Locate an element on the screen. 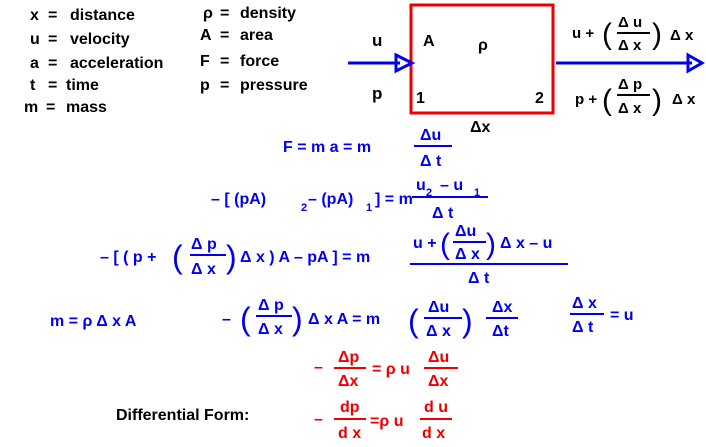 This screenshot has height=447, width=706. differential-form-label: Differential Form: is located at coordinates (182, 415).